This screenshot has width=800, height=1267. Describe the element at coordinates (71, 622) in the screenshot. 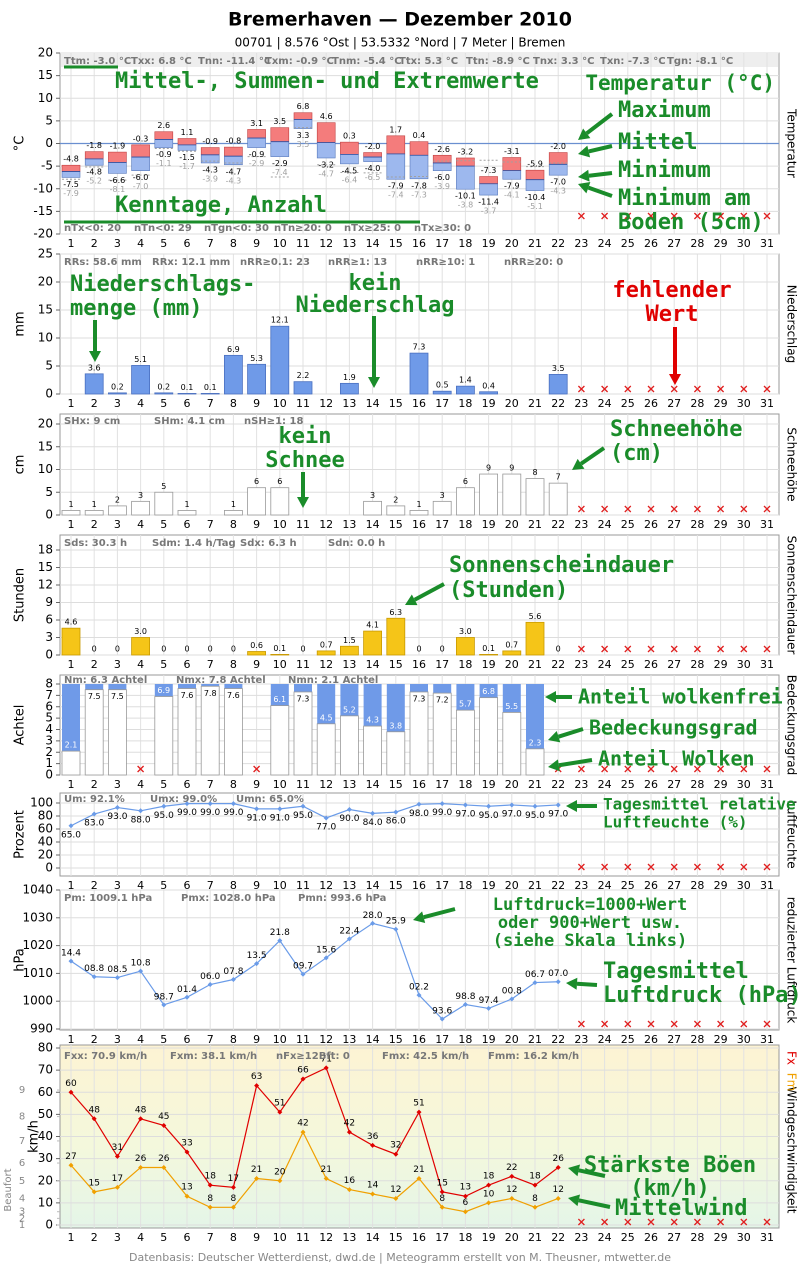

I see `value-label: 4.6` at that location.